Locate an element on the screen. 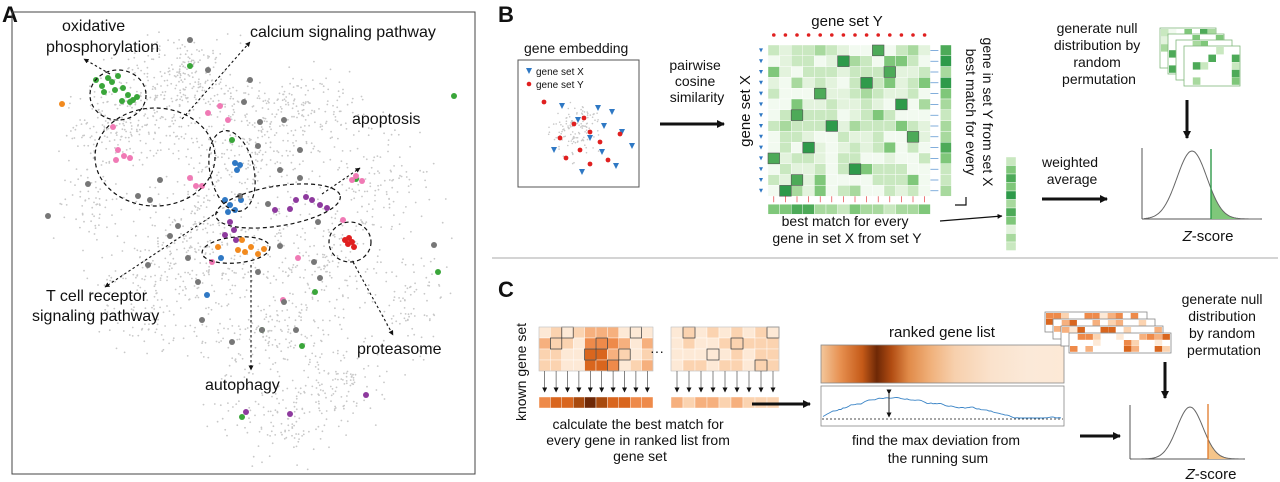 This screenshot has width=1280, height=482. gene-x-marker is located at coordinates (761, 115).